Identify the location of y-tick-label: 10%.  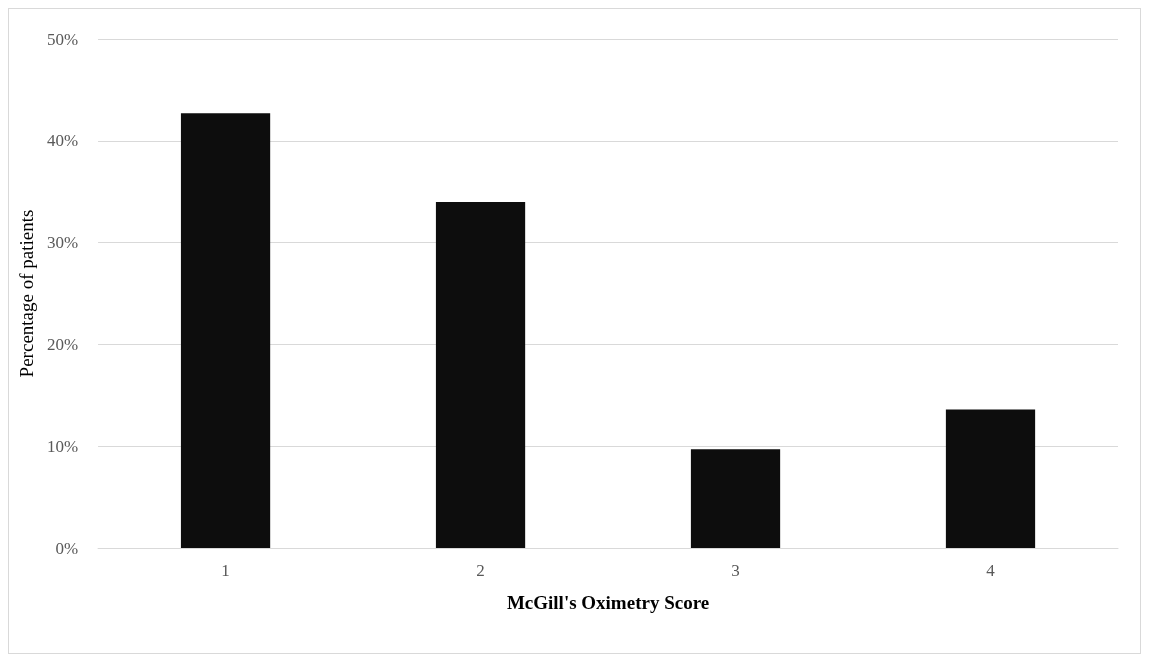
(62, 446).